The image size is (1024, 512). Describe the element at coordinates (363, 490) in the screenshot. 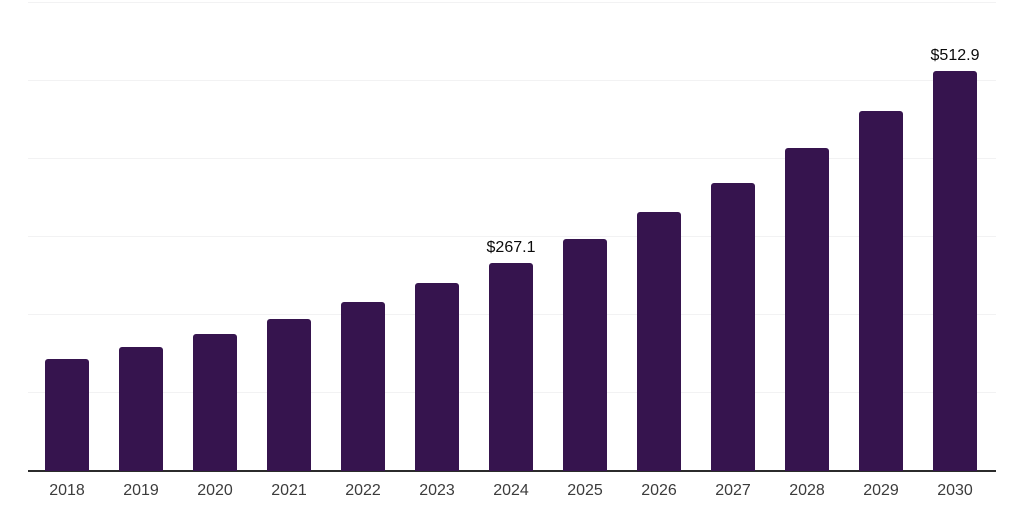

I see `x-tick-label-2022: 2022` at that location.